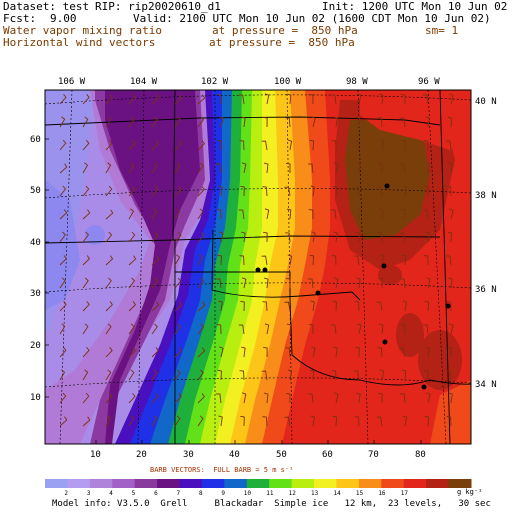 This screenshot has width=512, height=512. I want to click on grid-label-y: 40, so click(35, 243).